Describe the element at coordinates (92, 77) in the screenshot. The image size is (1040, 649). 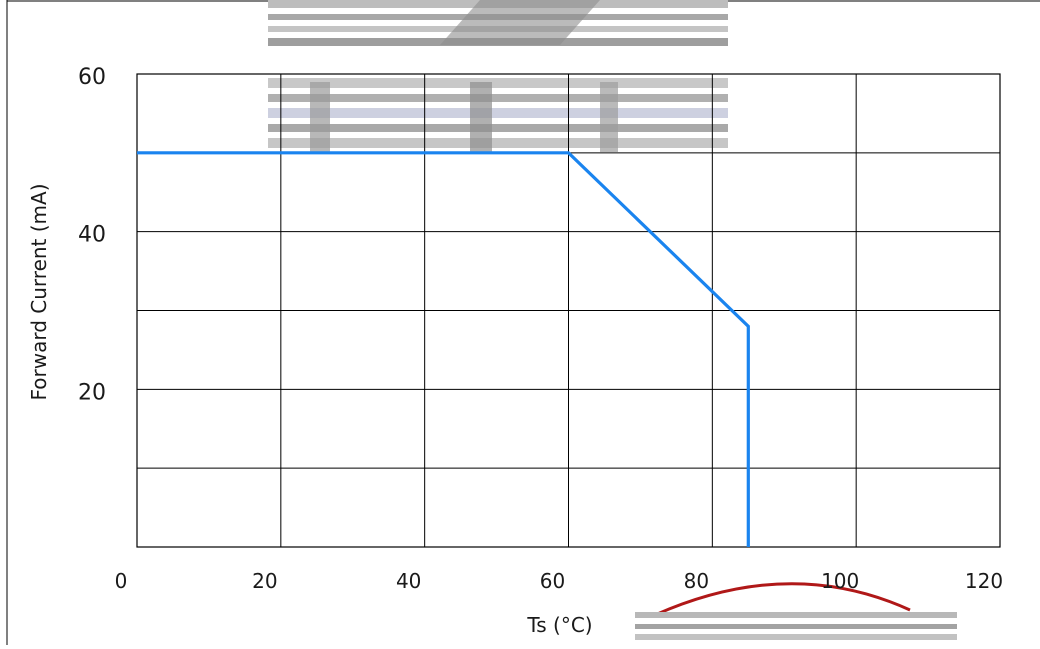
I see `y-tick-label: 60` at that location.